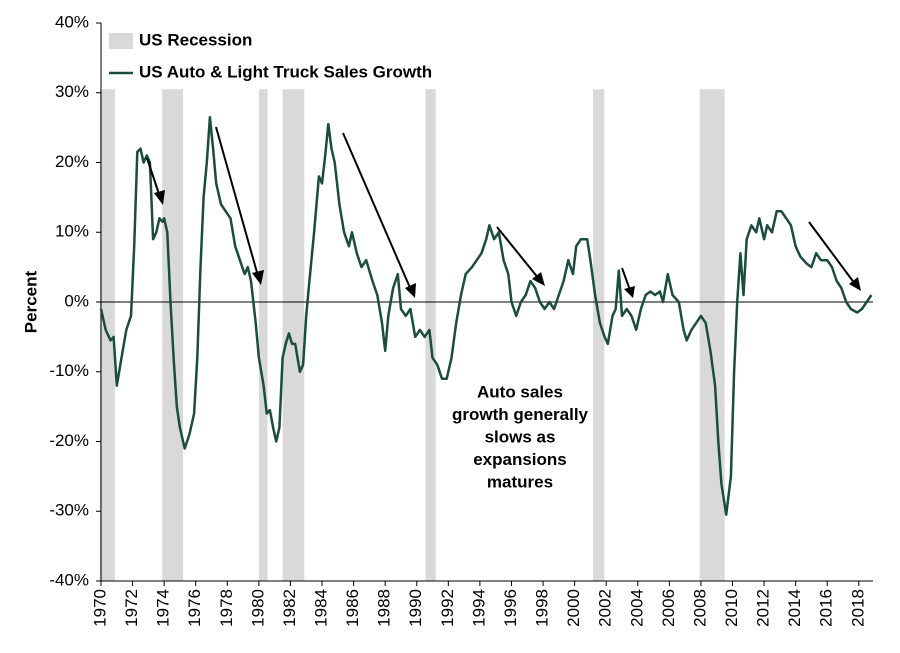  I want to click on x-tick-label: 2014, so click(794, 608).